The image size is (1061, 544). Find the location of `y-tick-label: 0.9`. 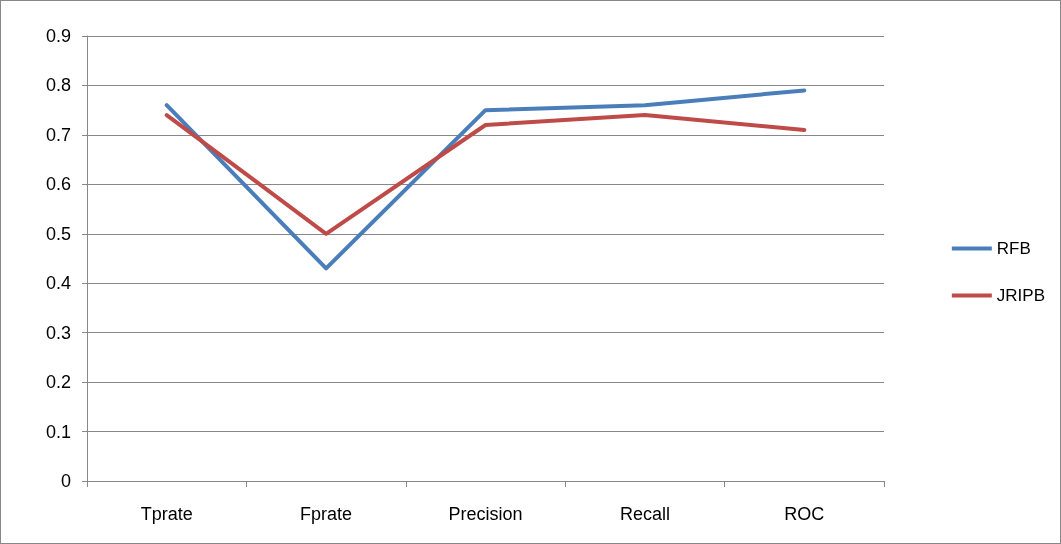

y-tick-label: 0.9 is located at coordinates (58, 36).